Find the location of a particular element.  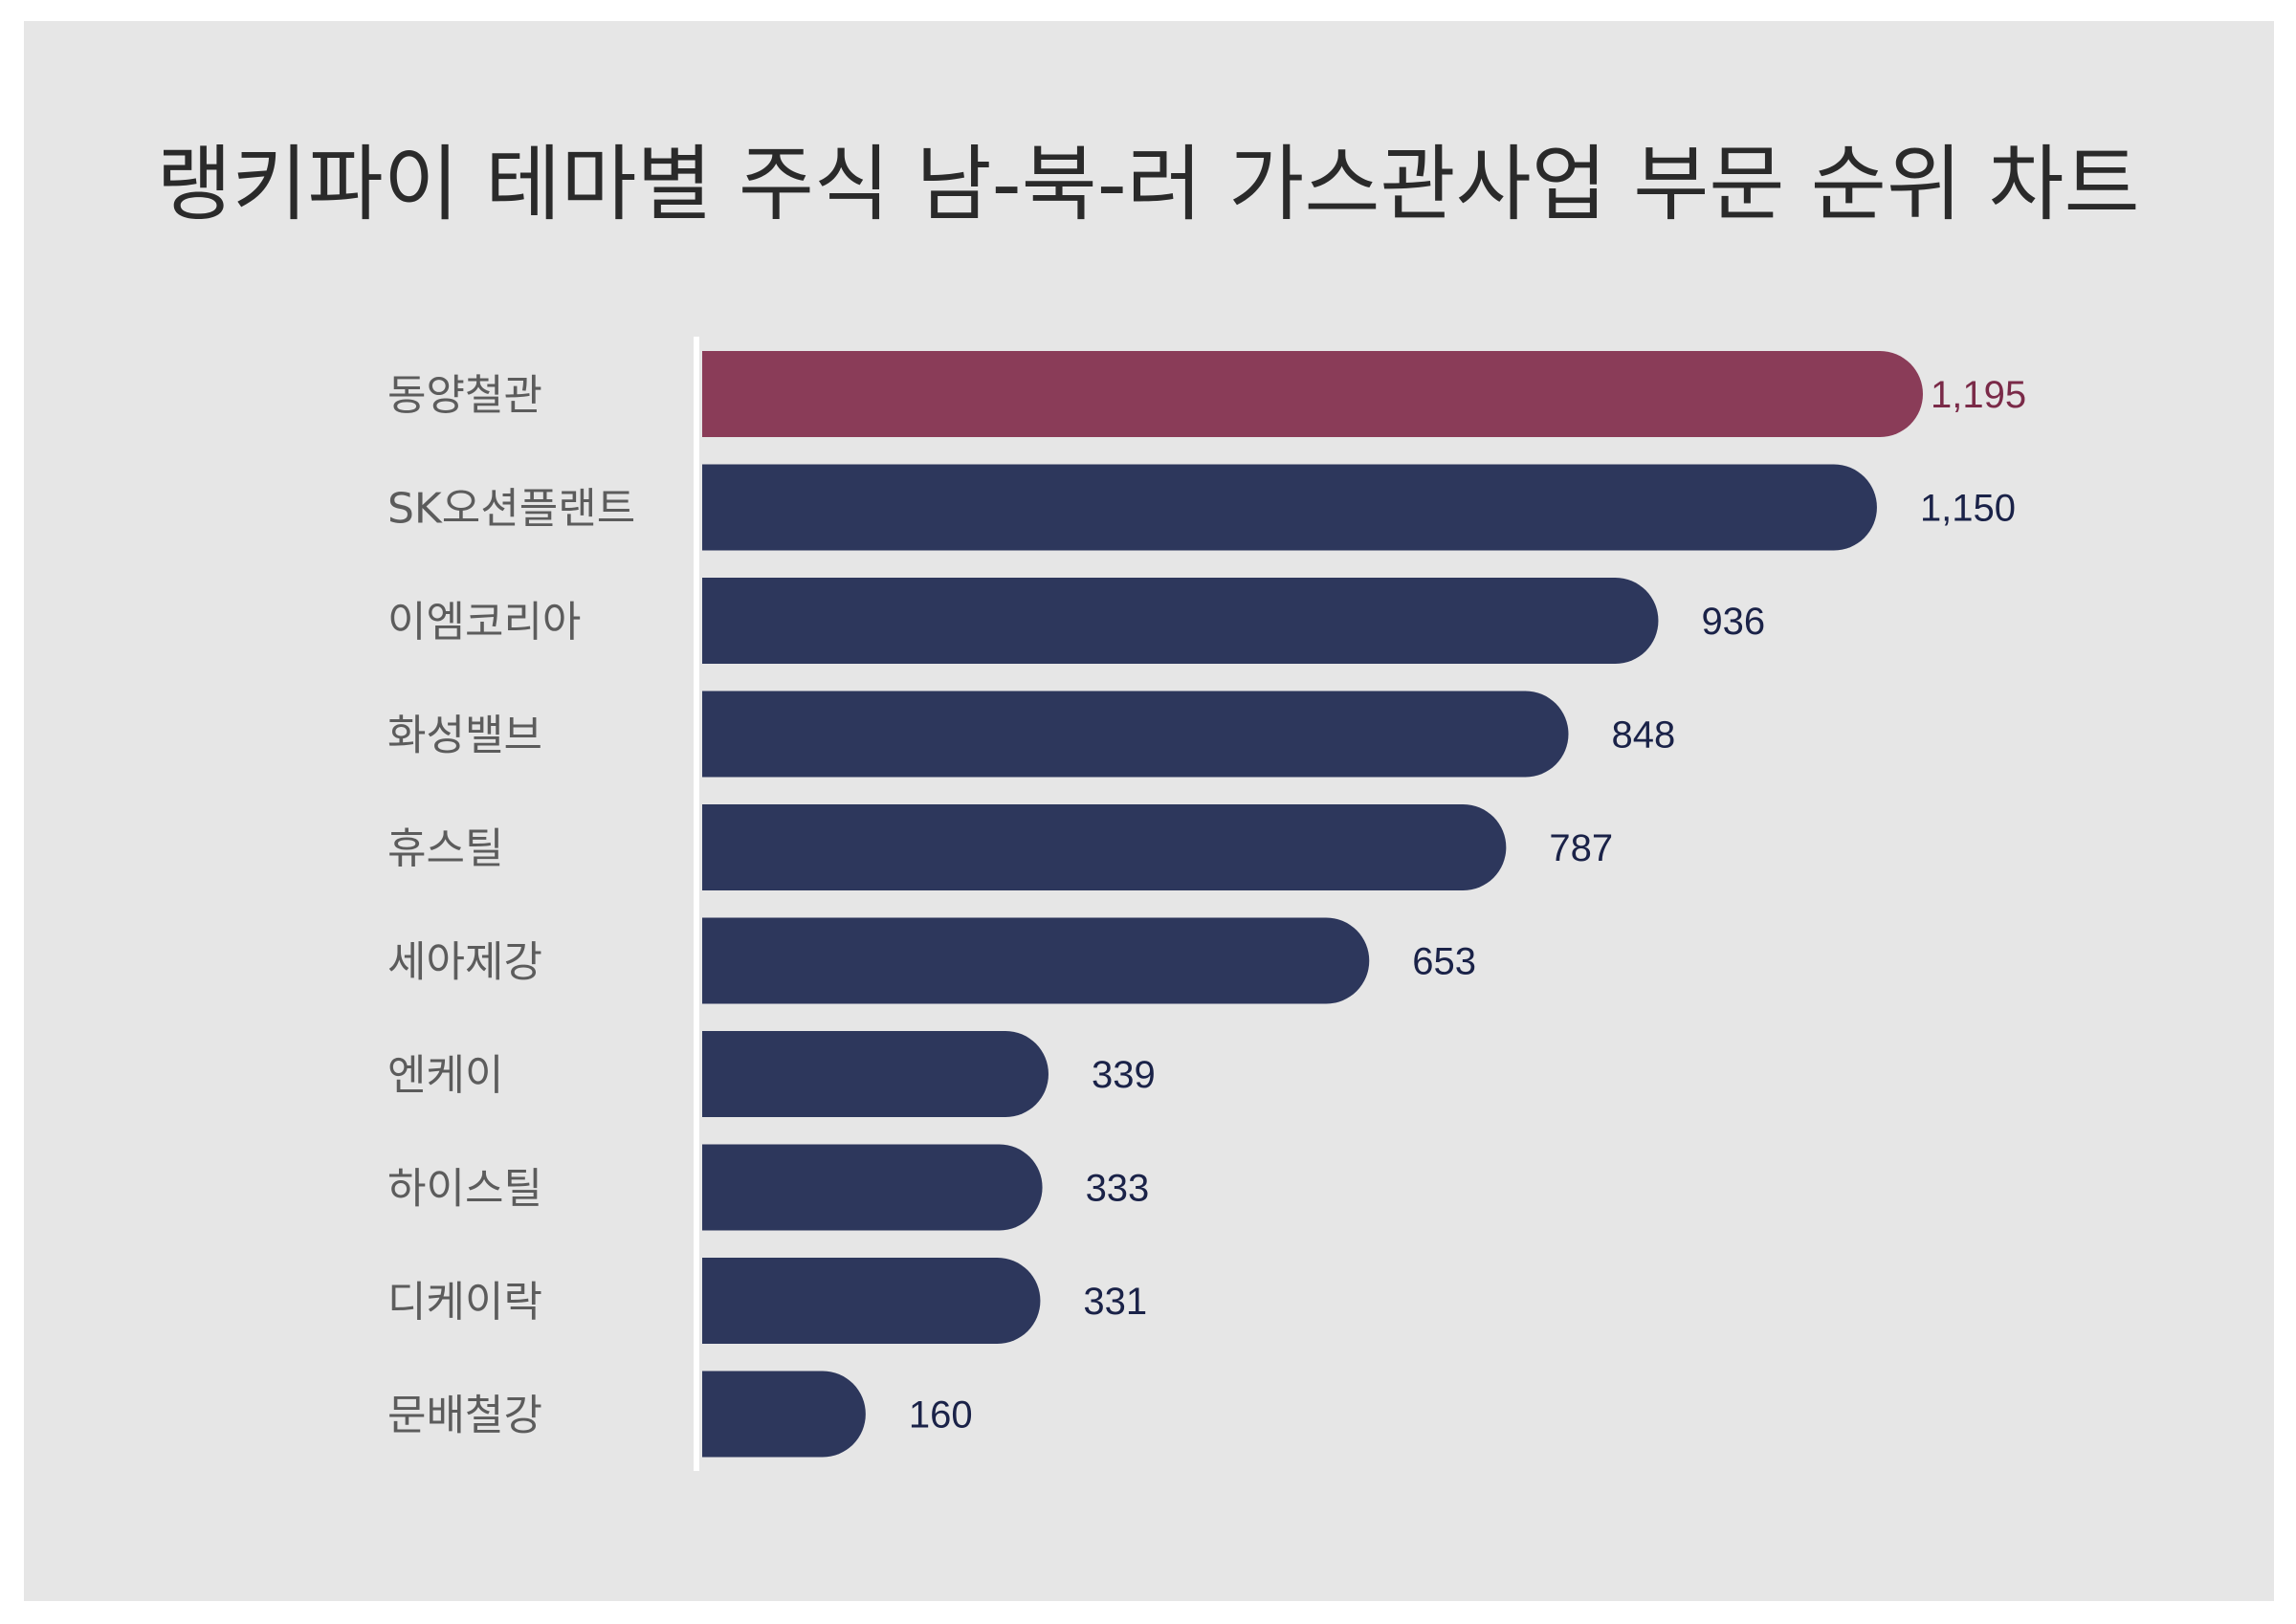

value-label-8: 333 is located at coordinates (1118, 1189).